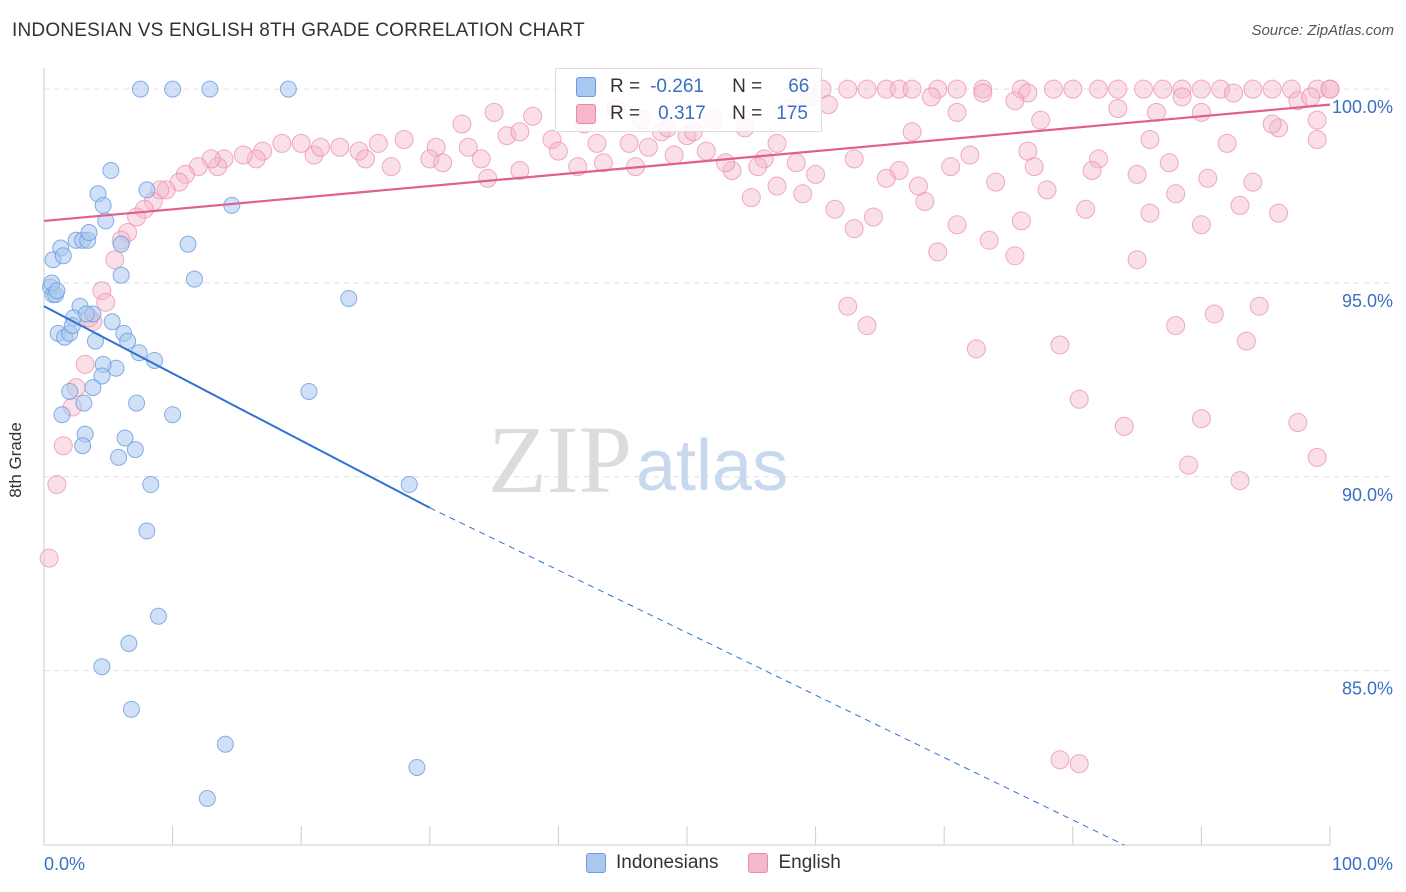 Image resolution: width=1406 pixels, height=892 pixels. I want to click on legend-r-label: R =, so click(625, 86).